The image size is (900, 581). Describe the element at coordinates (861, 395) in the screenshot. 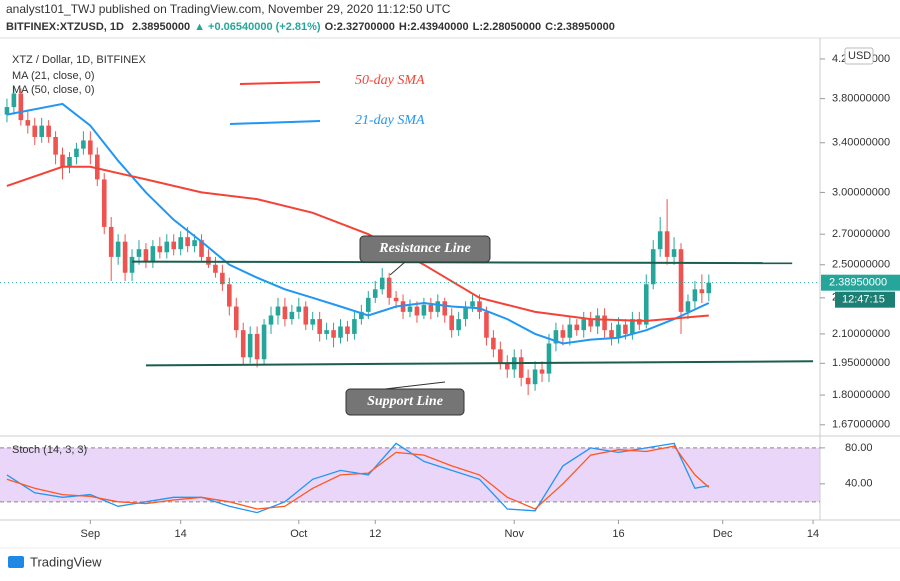

I see `y-tick-label: 1.80000000` at that location.